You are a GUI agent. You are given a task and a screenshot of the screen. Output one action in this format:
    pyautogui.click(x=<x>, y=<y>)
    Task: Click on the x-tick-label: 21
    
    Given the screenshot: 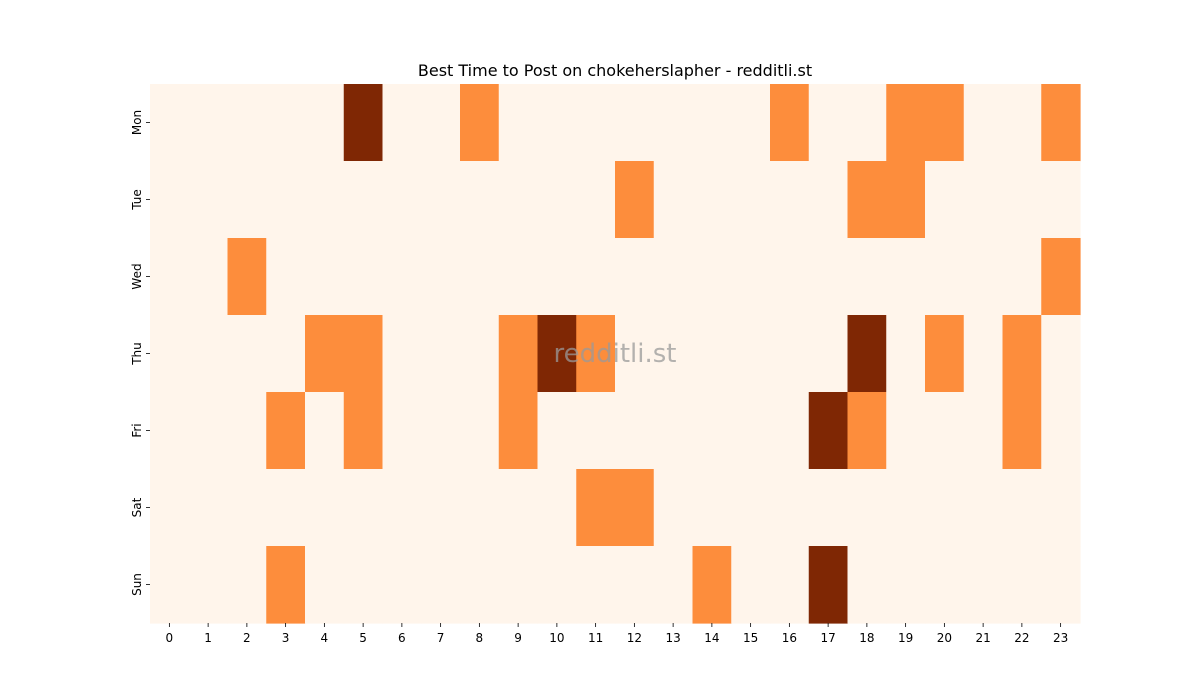 What is the action you would take?
    pyautogui.click(x=982, y=638)
    